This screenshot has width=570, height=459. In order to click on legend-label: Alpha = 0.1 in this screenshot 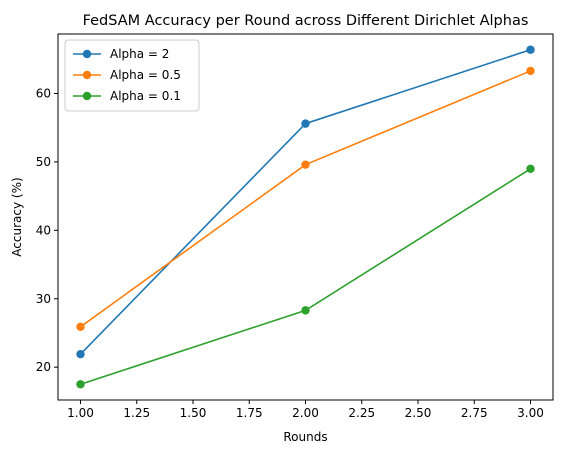, I will do `click(145, 96)`.